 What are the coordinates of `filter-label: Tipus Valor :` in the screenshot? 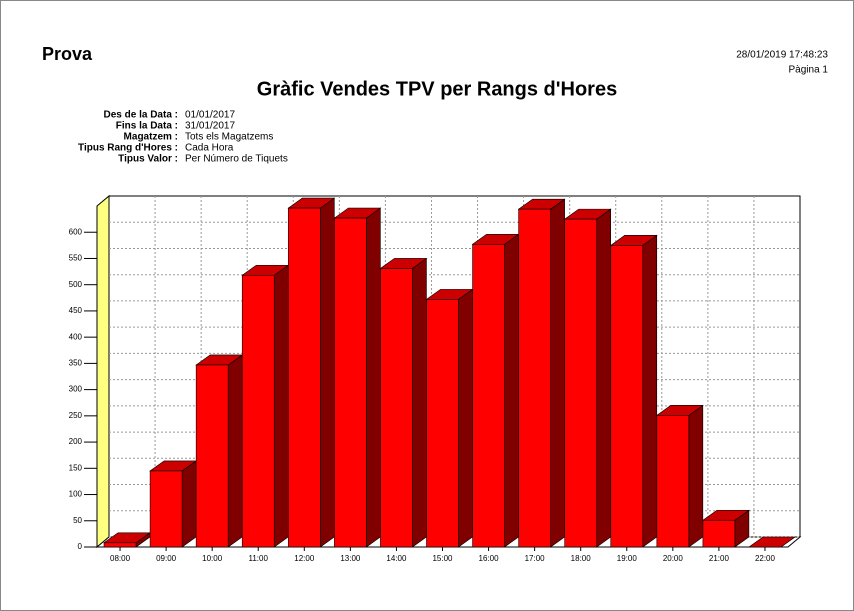 It's located at (148, 159).